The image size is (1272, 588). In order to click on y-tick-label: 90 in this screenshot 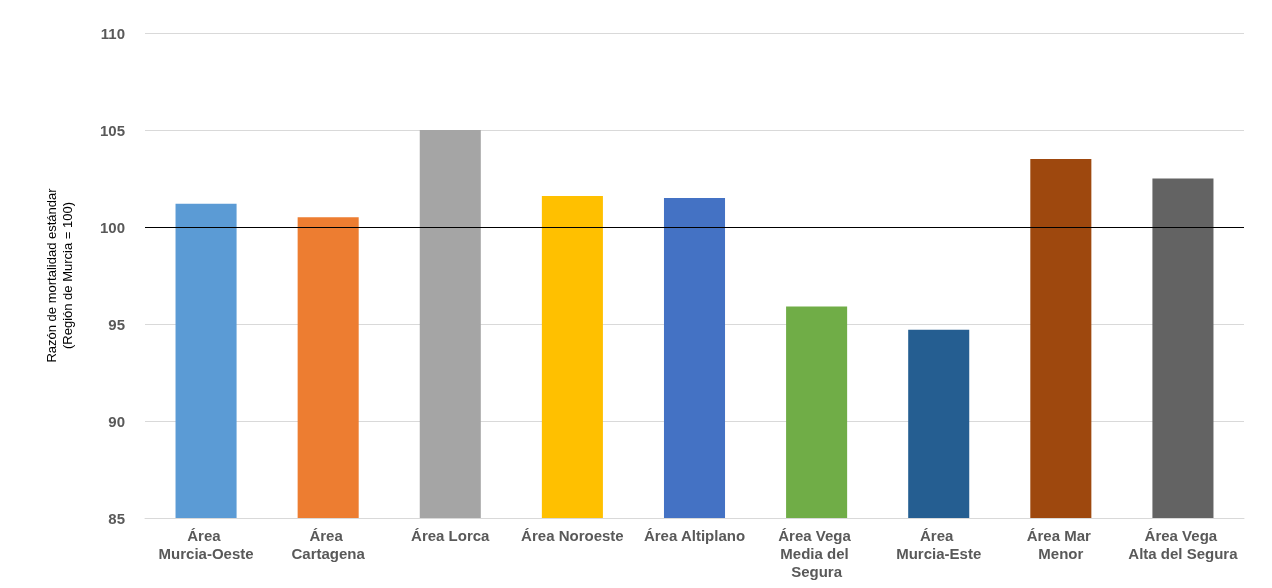, I will do `click(116, 421)`.